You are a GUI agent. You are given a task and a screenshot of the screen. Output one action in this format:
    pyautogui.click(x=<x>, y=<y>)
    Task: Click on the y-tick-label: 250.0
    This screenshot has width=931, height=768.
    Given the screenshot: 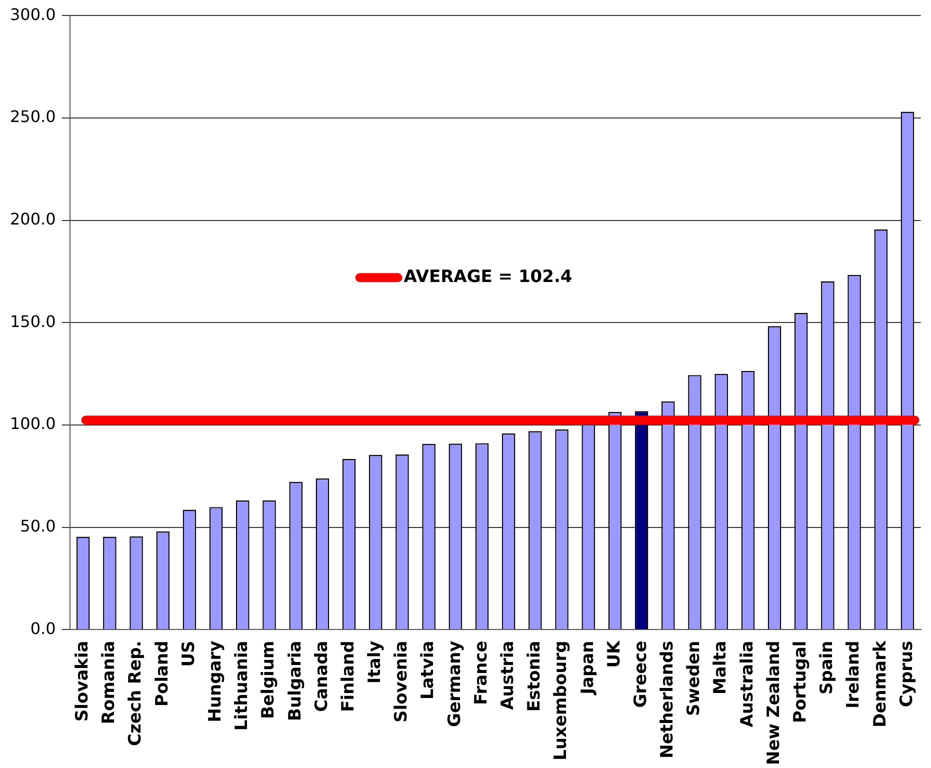 What is the action you would take?
    pyautogui.click(x=33, y=116)
    